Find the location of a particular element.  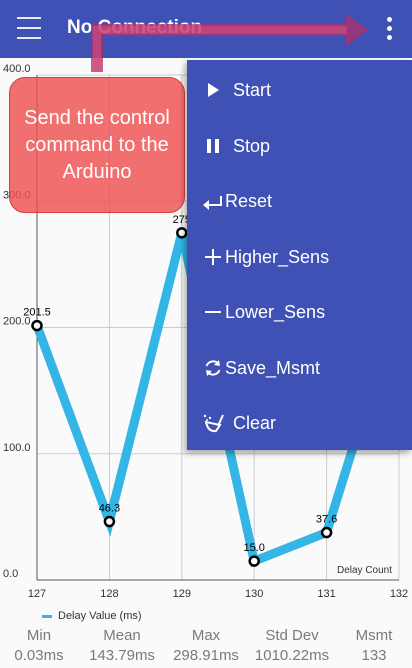

menu-item-lower-sens: Lower_Sens is located at coordinates (299, 312).